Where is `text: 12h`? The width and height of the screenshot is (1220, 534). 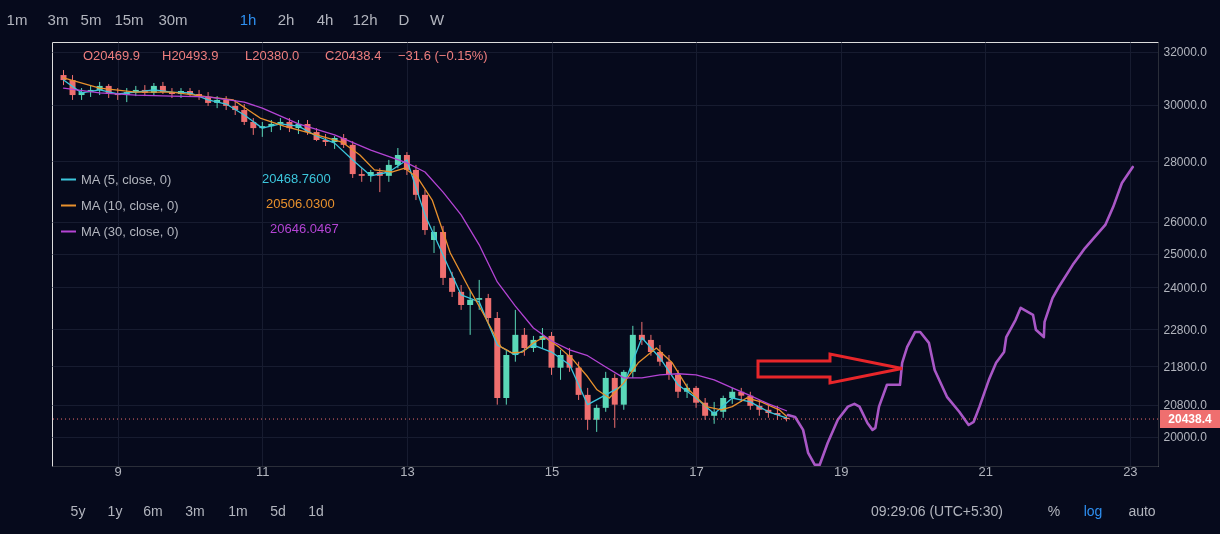 text: 12h is located at coordinates (365, 19).